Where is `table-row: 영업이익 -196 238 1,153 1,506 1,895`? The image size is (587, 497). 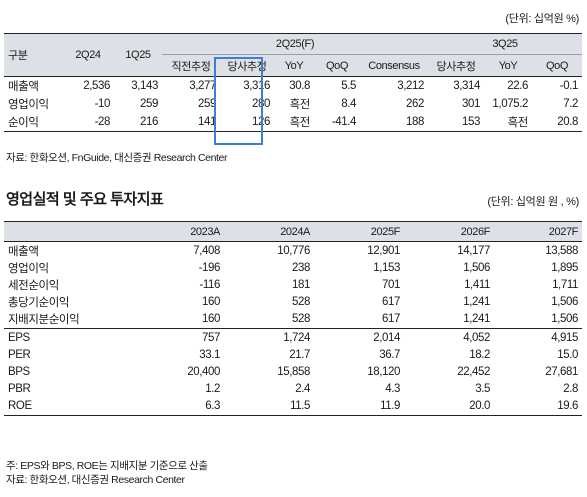
table-row: 영업이익 -196 238 1,153 1,506 1,895 is located at coordinates (293, 267).